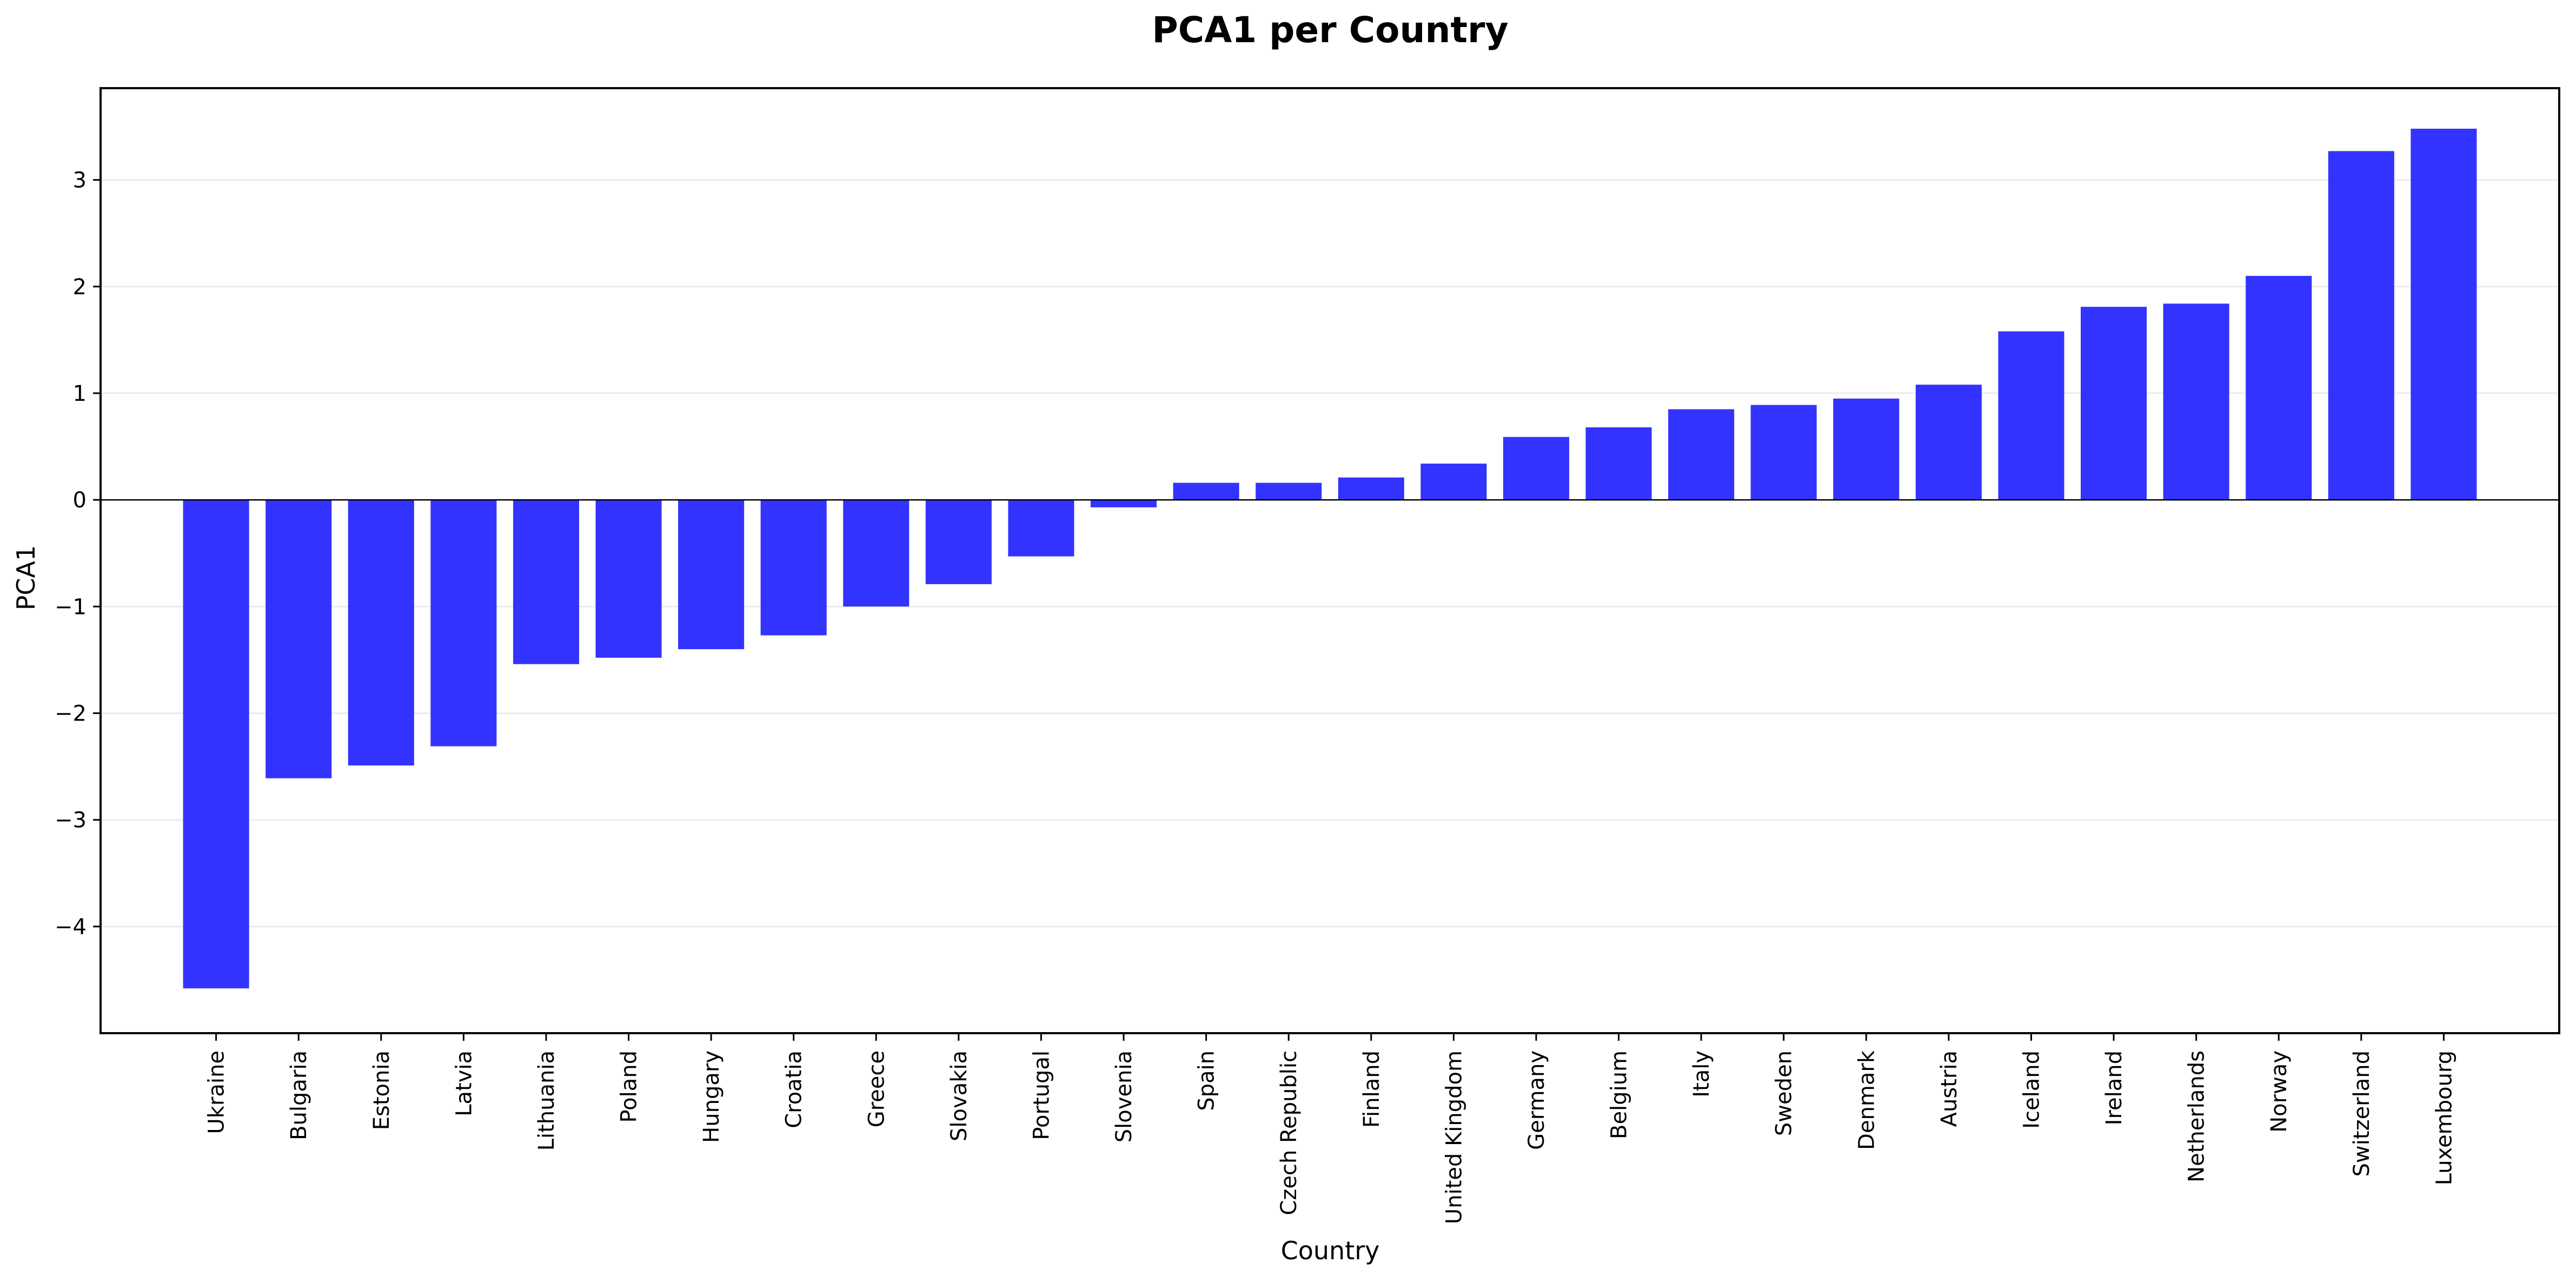  I want to click on x-tick-label: Finland, so click(1371, 1089).